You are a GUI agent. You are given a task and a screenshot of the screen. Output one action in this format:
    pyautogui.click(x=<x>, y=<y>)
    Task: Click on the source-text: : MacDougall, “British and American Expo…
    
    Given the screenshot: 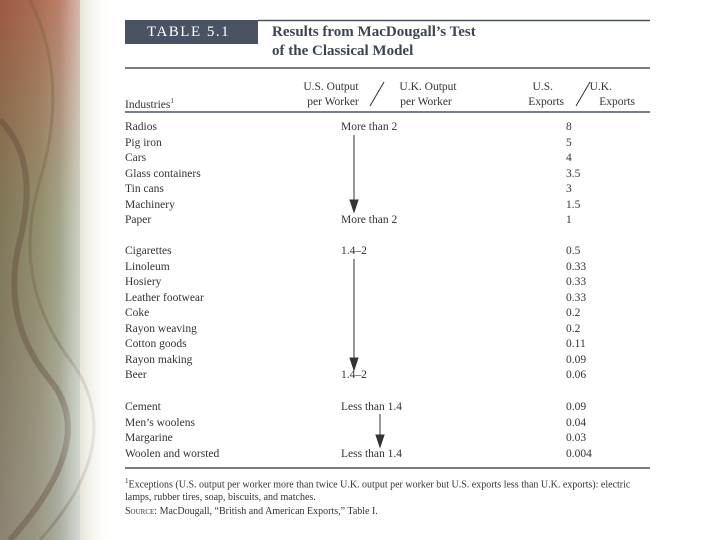 What is the action you would take?
    pyautogui.click(x=266, y=511)
    